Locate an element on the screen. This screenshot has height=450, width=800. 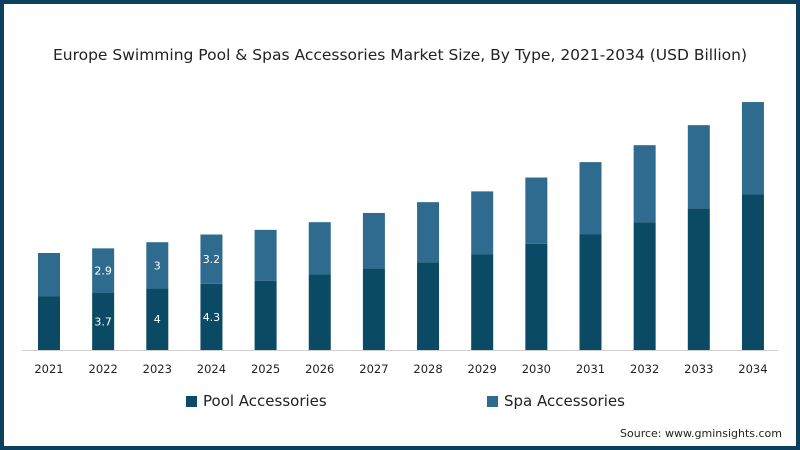
x-tick-label-2034: 2034 is located at coordinates (752, 369).